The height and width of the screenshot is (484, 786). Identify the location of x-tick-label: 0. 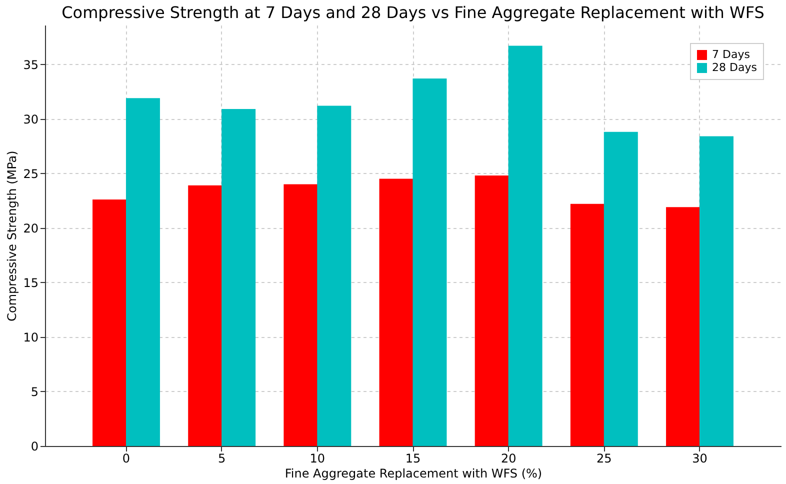
(126, 459).